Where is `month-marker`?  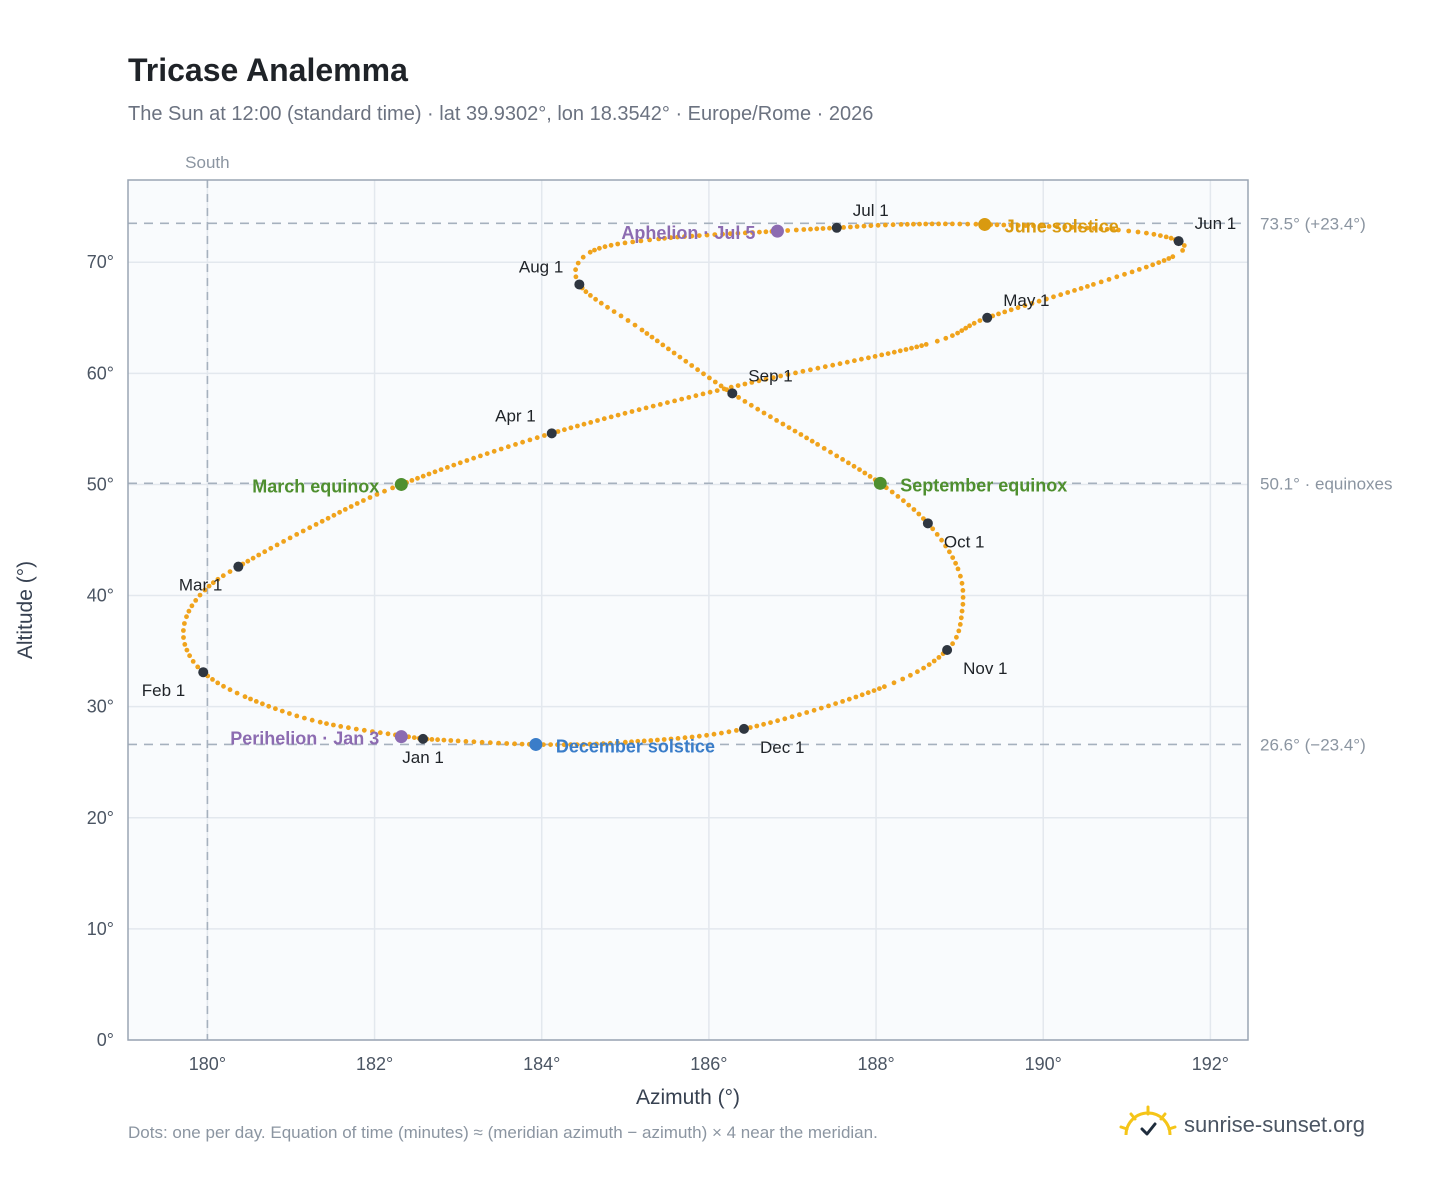
month-marker is located at coordinates (551, 433).